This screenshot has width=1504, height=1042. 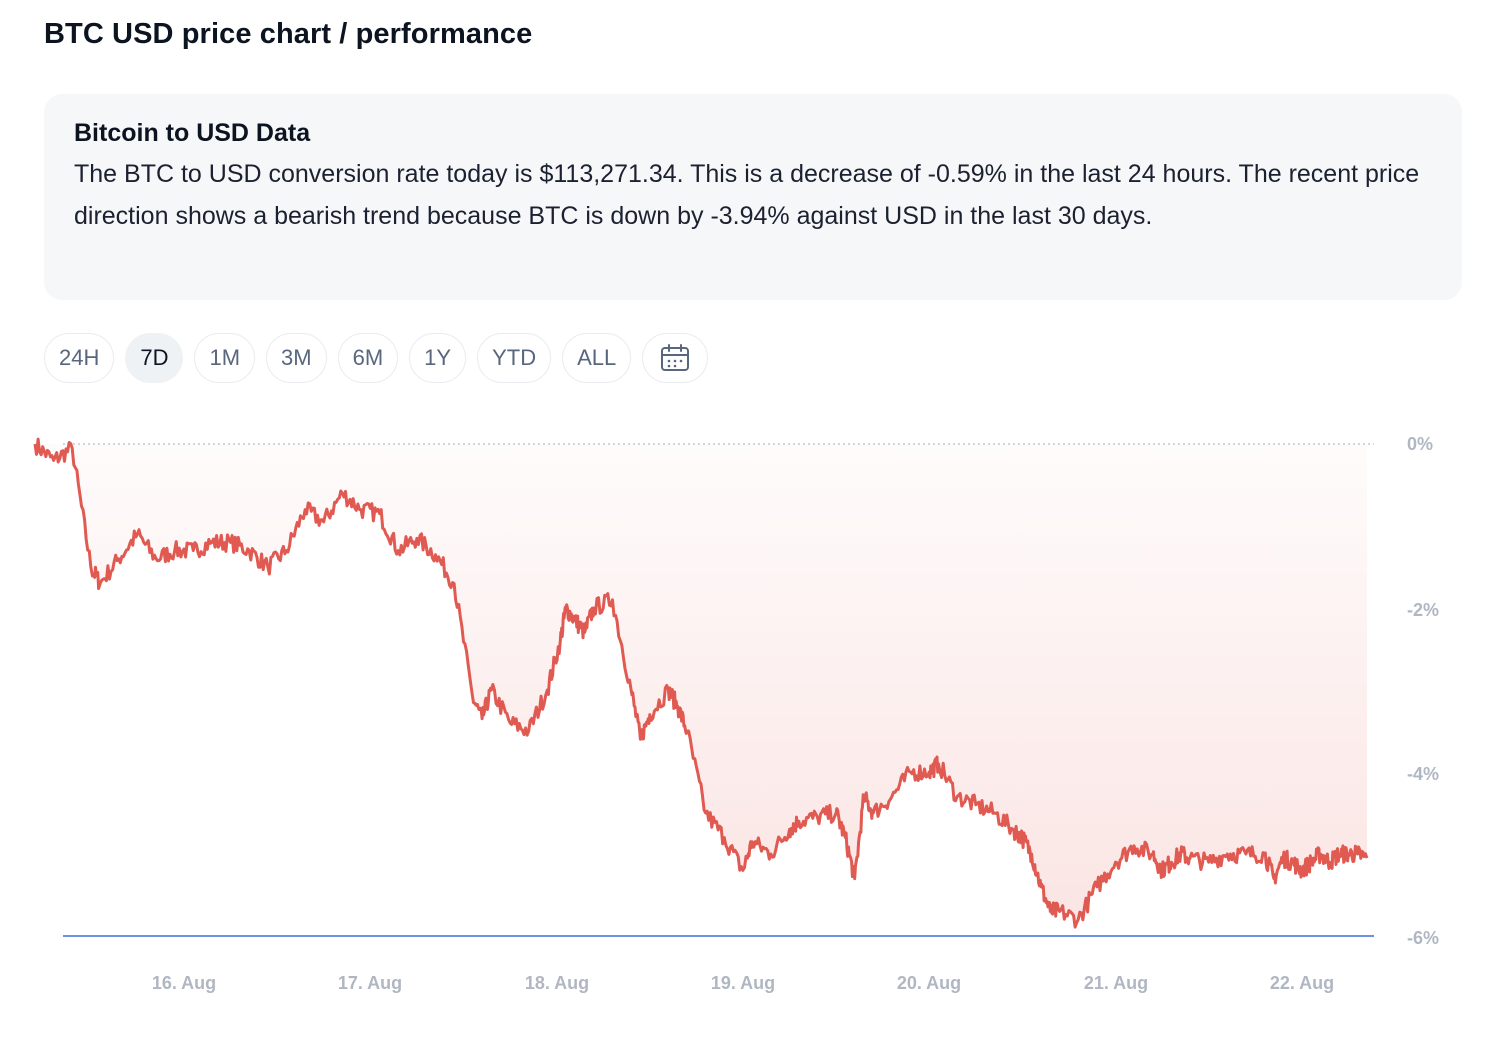 What do you see at coordinates (1420, 444) in the screenshot?
I see `y-tick-label: 0%` at bounding box center [1420, 444].